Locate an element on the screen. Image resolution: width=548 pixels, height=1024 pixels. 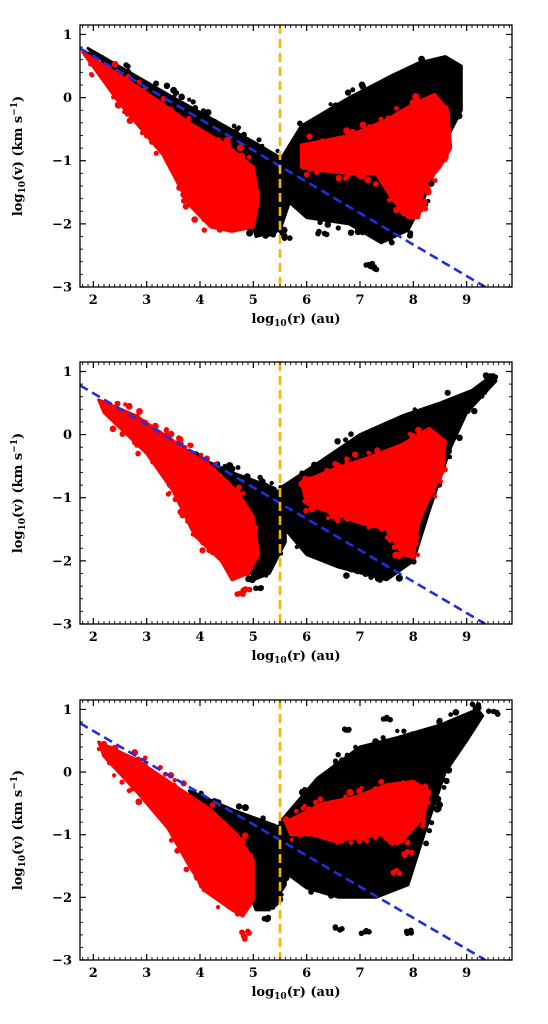
y-axis-label-superscript: −1 is located at coordinates (15, 783).